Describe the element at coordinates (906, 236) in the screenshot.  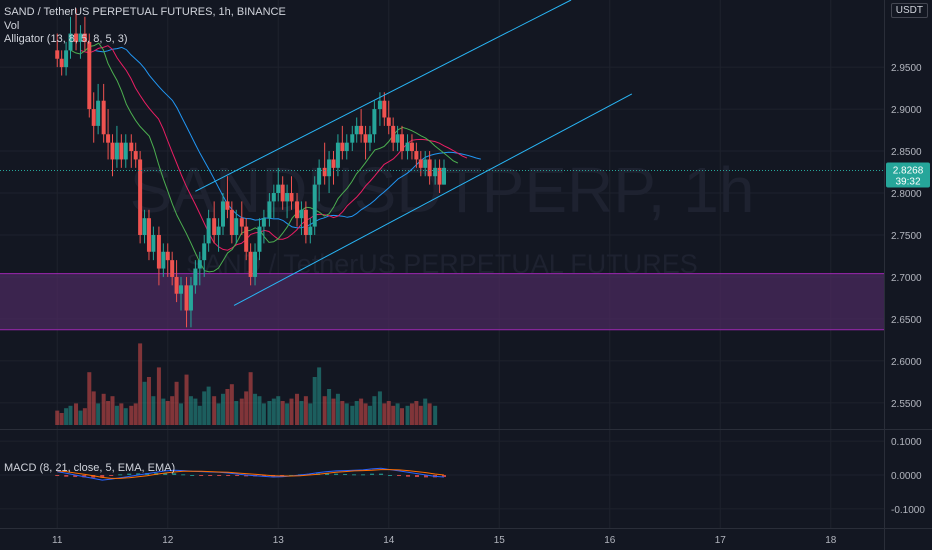
I see `price-tick-label: 2.7500` at that location.